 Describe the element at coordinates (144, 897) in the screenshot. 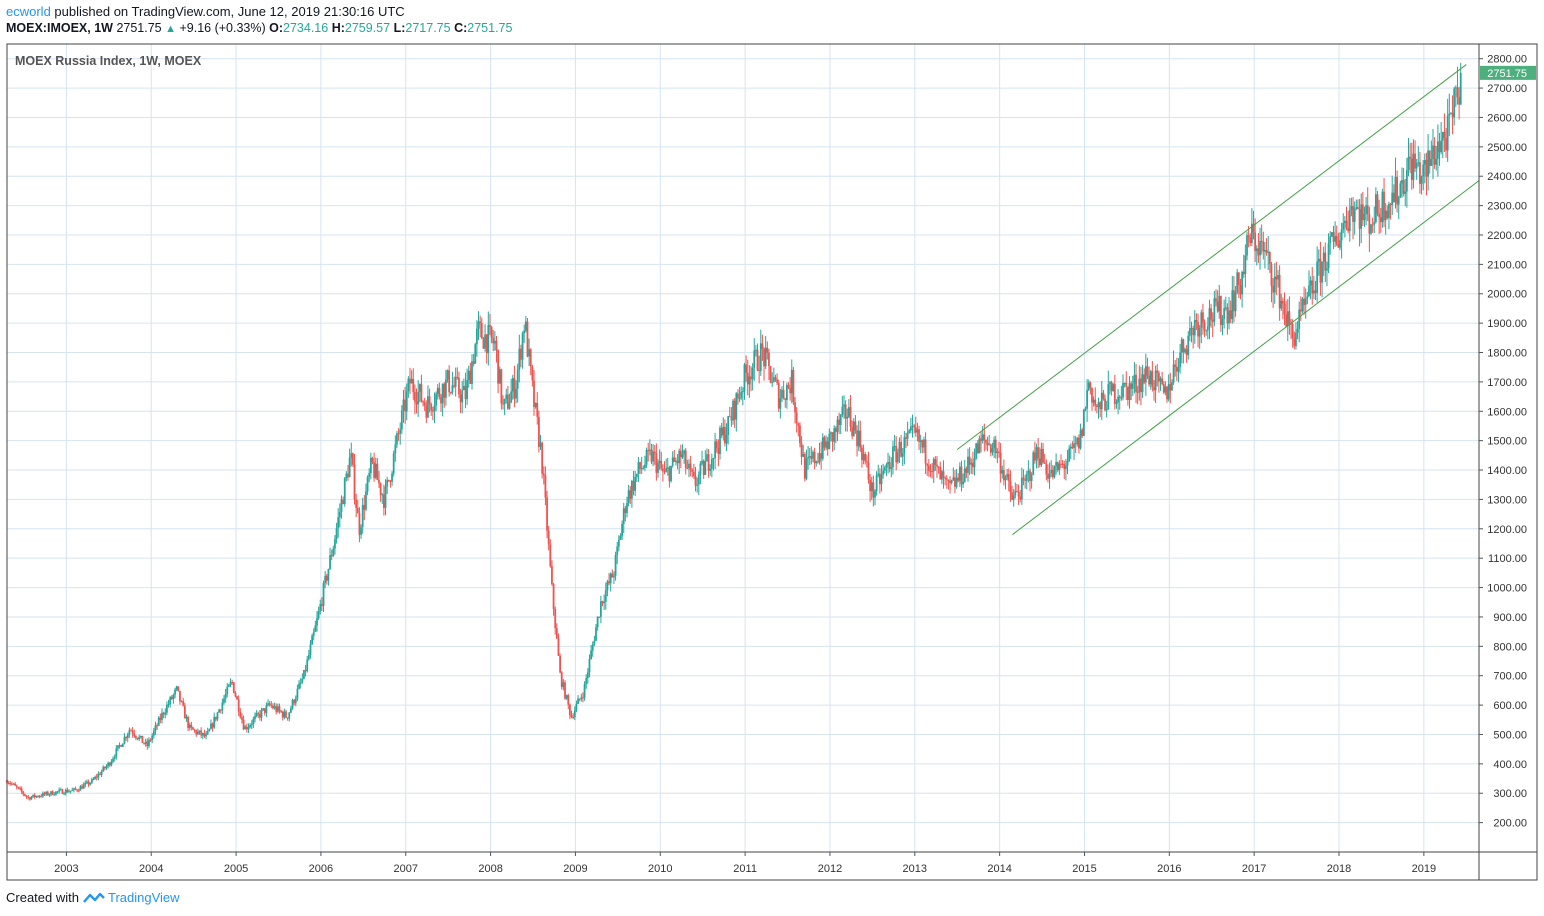

I see `tradingview-brand-link: TradingView` at that location.